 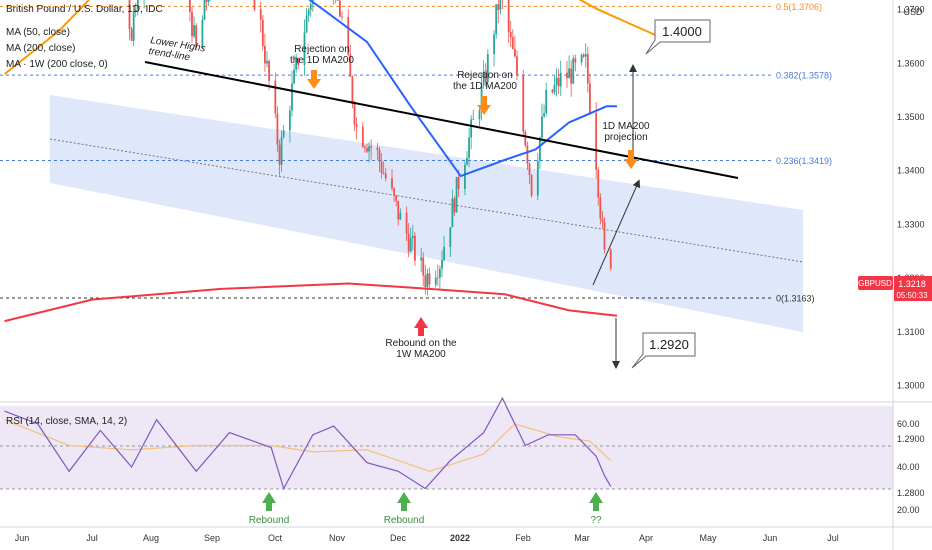 I want to click on target-down-label: 1.2920, so click(x=669, y=344).